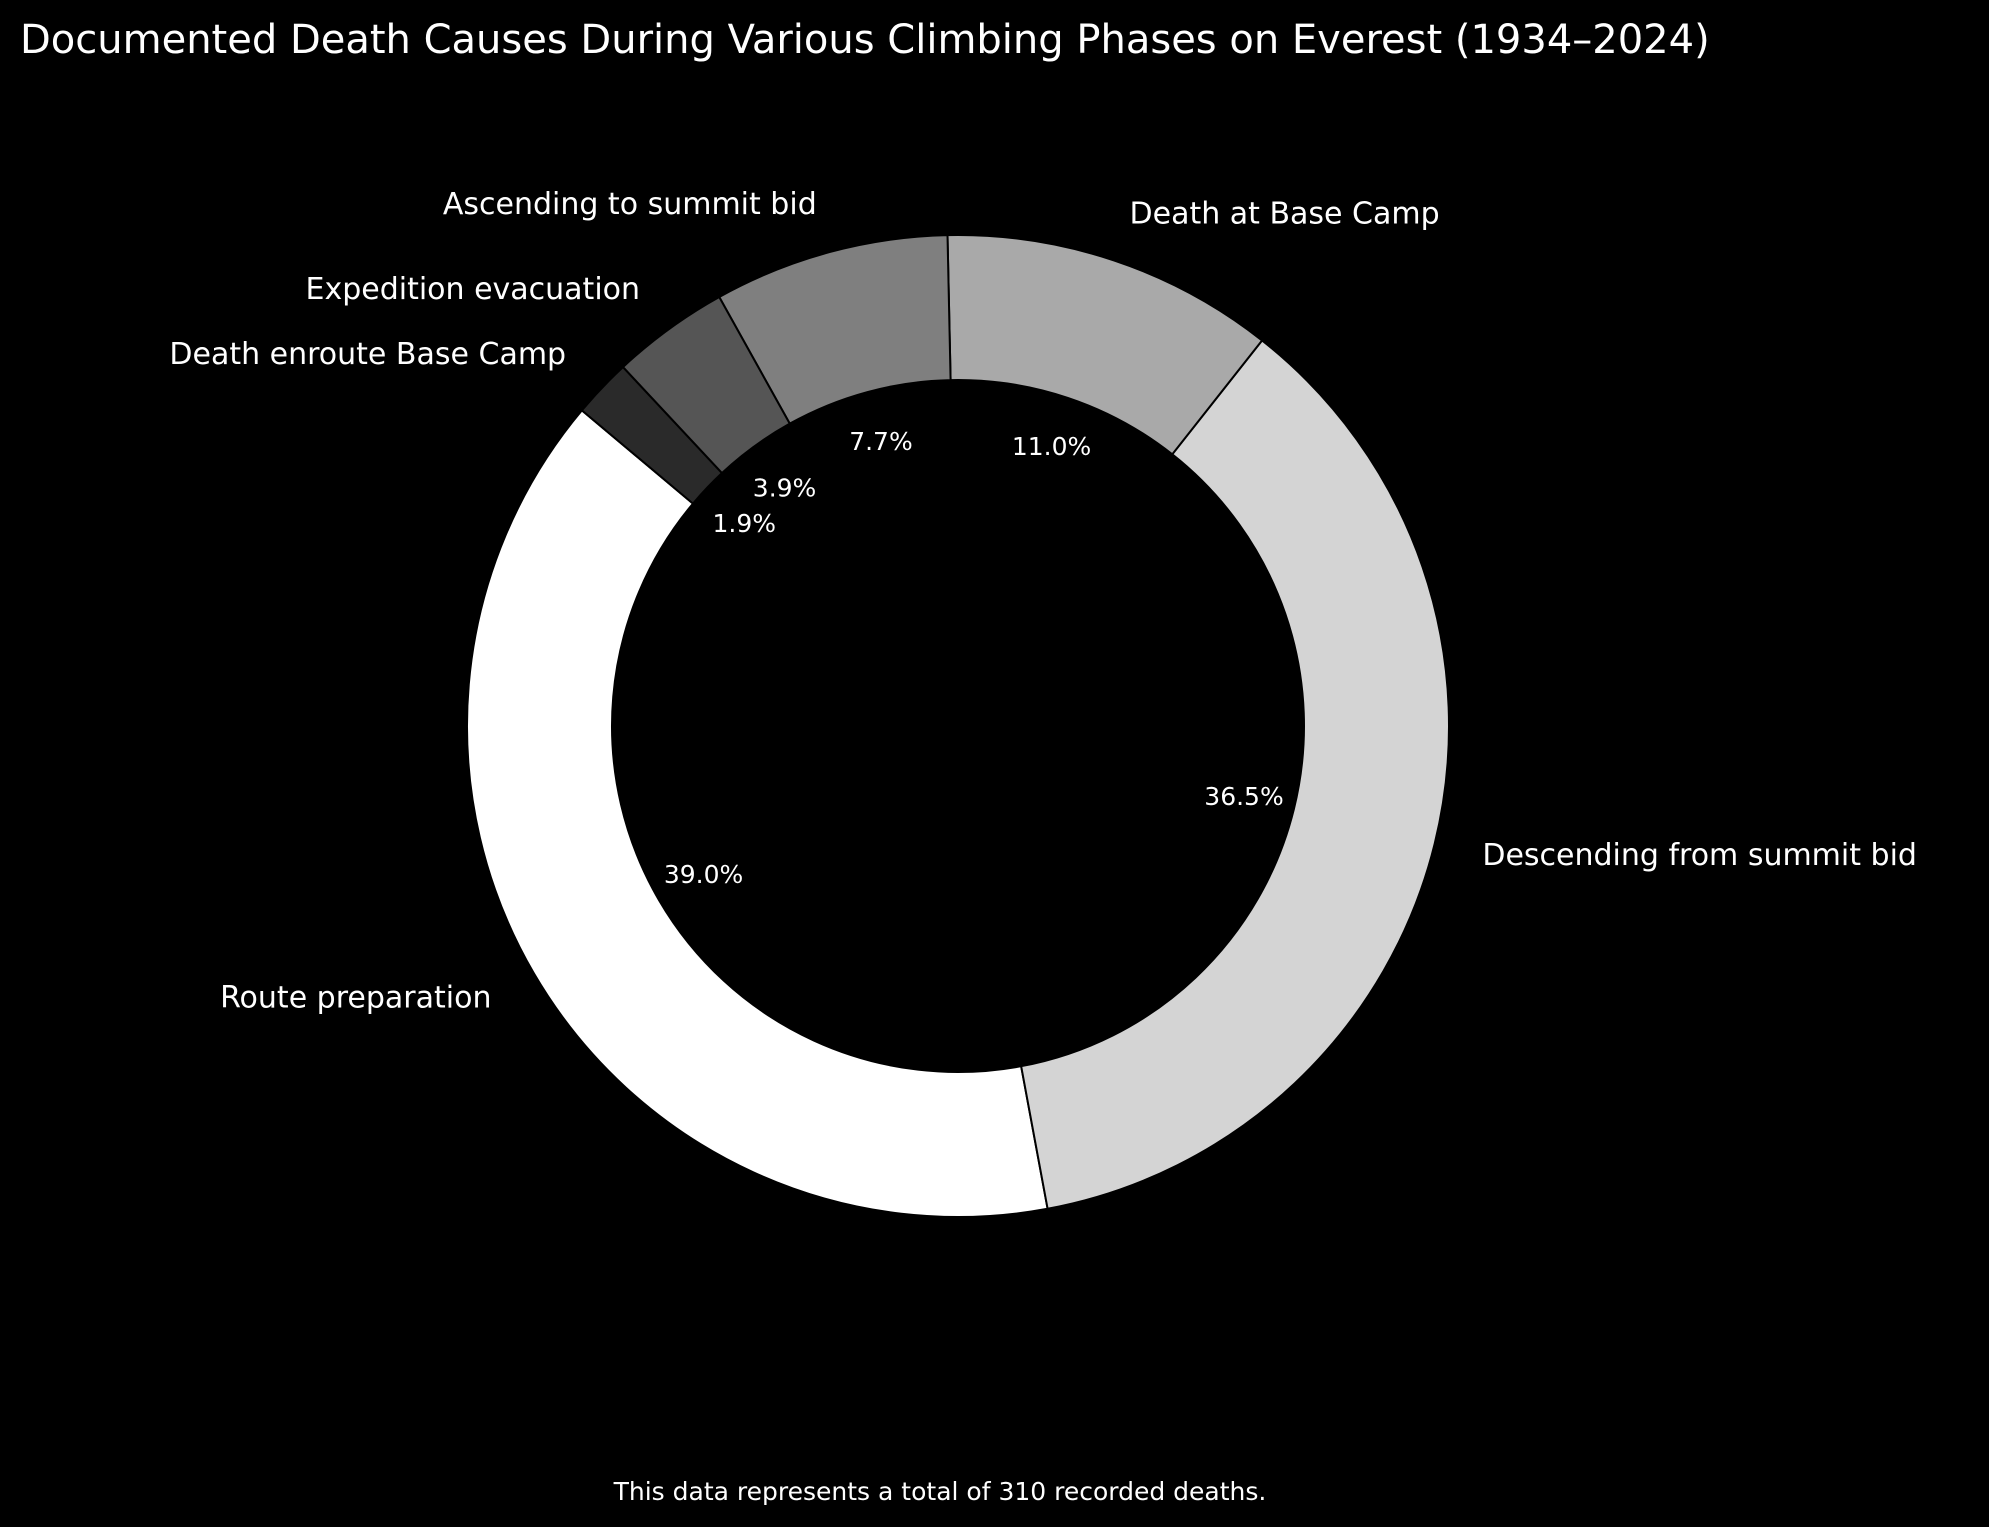  I want to click on percent-death-enroute-base-camp: 1.9%, so click(744, 523).